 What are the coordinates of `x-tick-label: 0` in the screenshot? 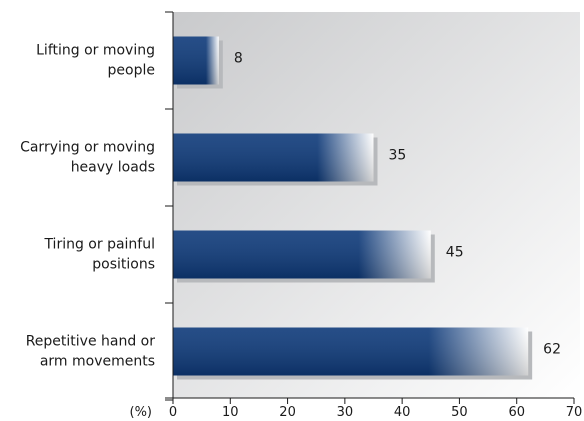 It's located at (173, 412).